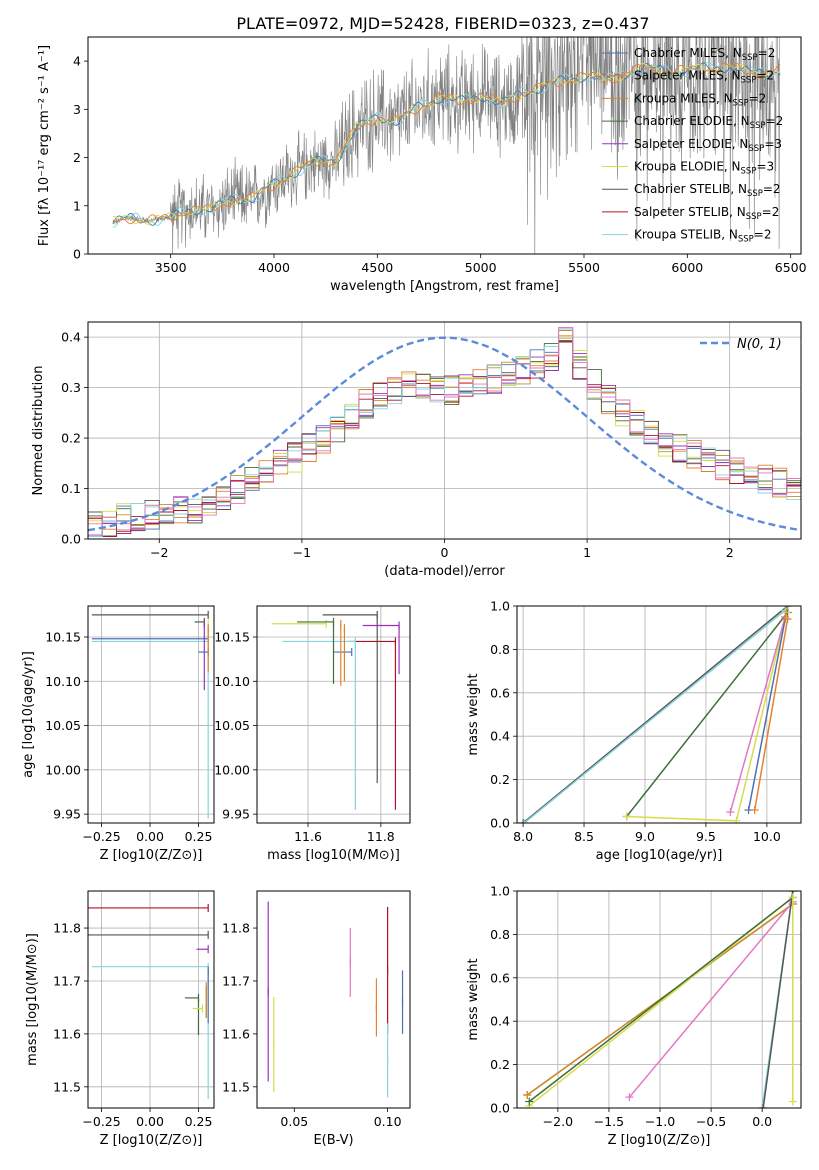 This screenshot has width=819, height=1170. What do you see at coordinates (444, 571) in the screenshot?
I see `x-axis-label: (data-model)/error` at bounding box center [444, 571].